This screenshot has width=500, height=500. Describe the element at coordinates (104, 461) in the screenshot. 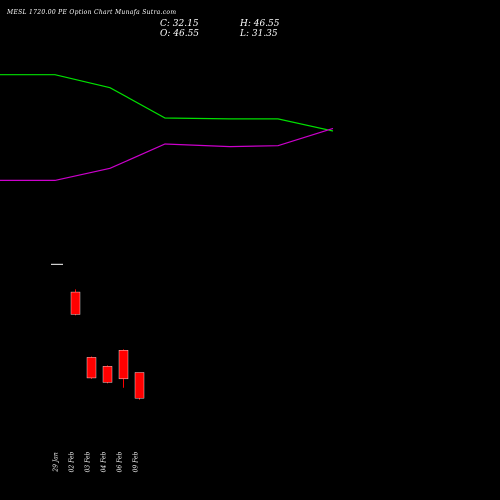

I see `x-tick-label: 04 Feb` at that location.